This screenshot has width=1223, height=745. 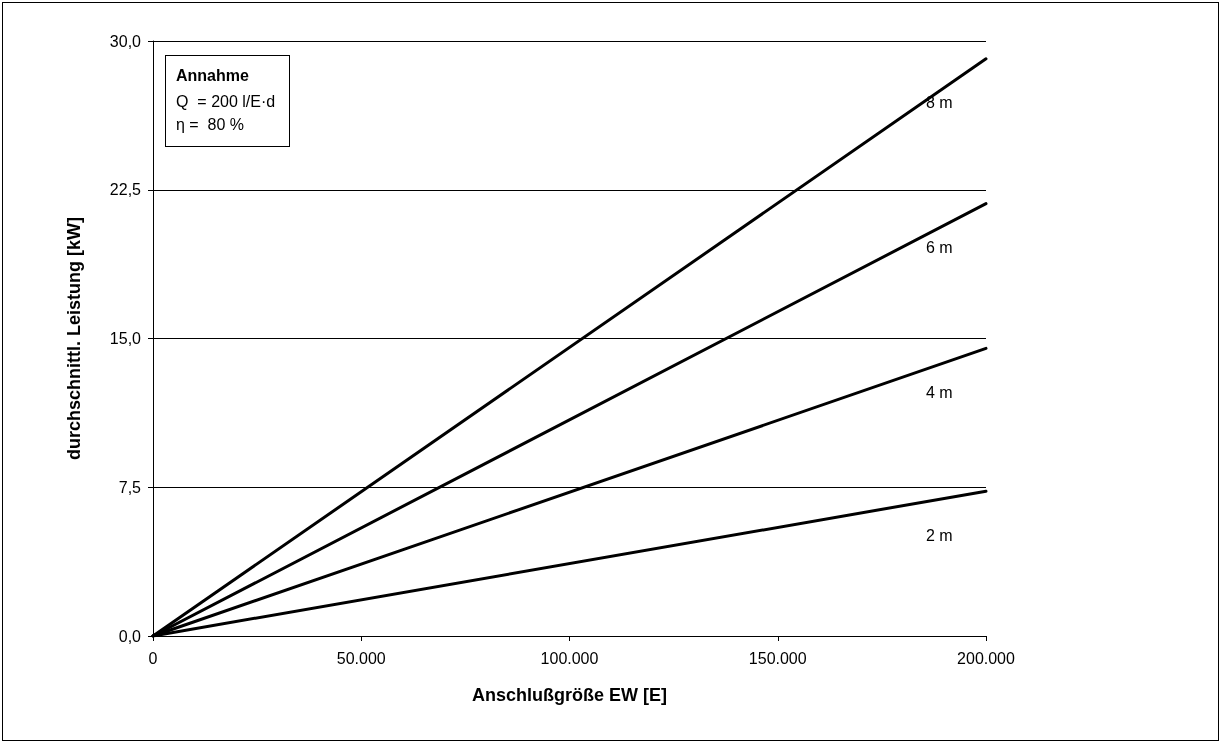 I want to click on note-box: Annahme Q = 200 l/E·d η = 80 %, so click(x=228, y=101).